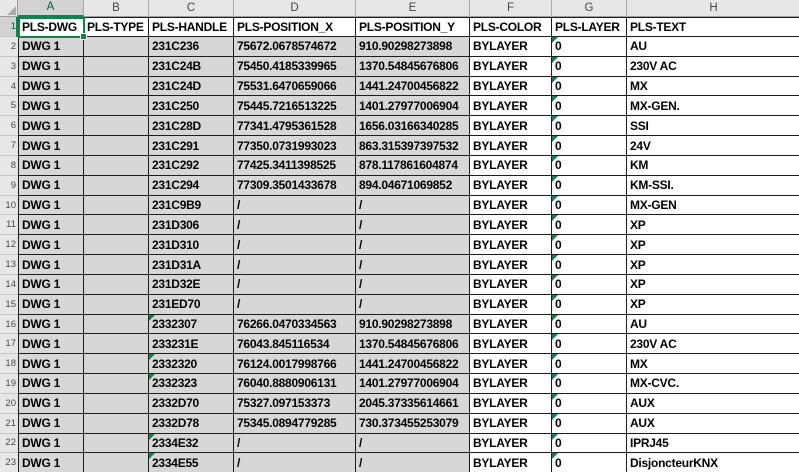  I want to click on cell-H9: KM-SSI., so click(713, 185).